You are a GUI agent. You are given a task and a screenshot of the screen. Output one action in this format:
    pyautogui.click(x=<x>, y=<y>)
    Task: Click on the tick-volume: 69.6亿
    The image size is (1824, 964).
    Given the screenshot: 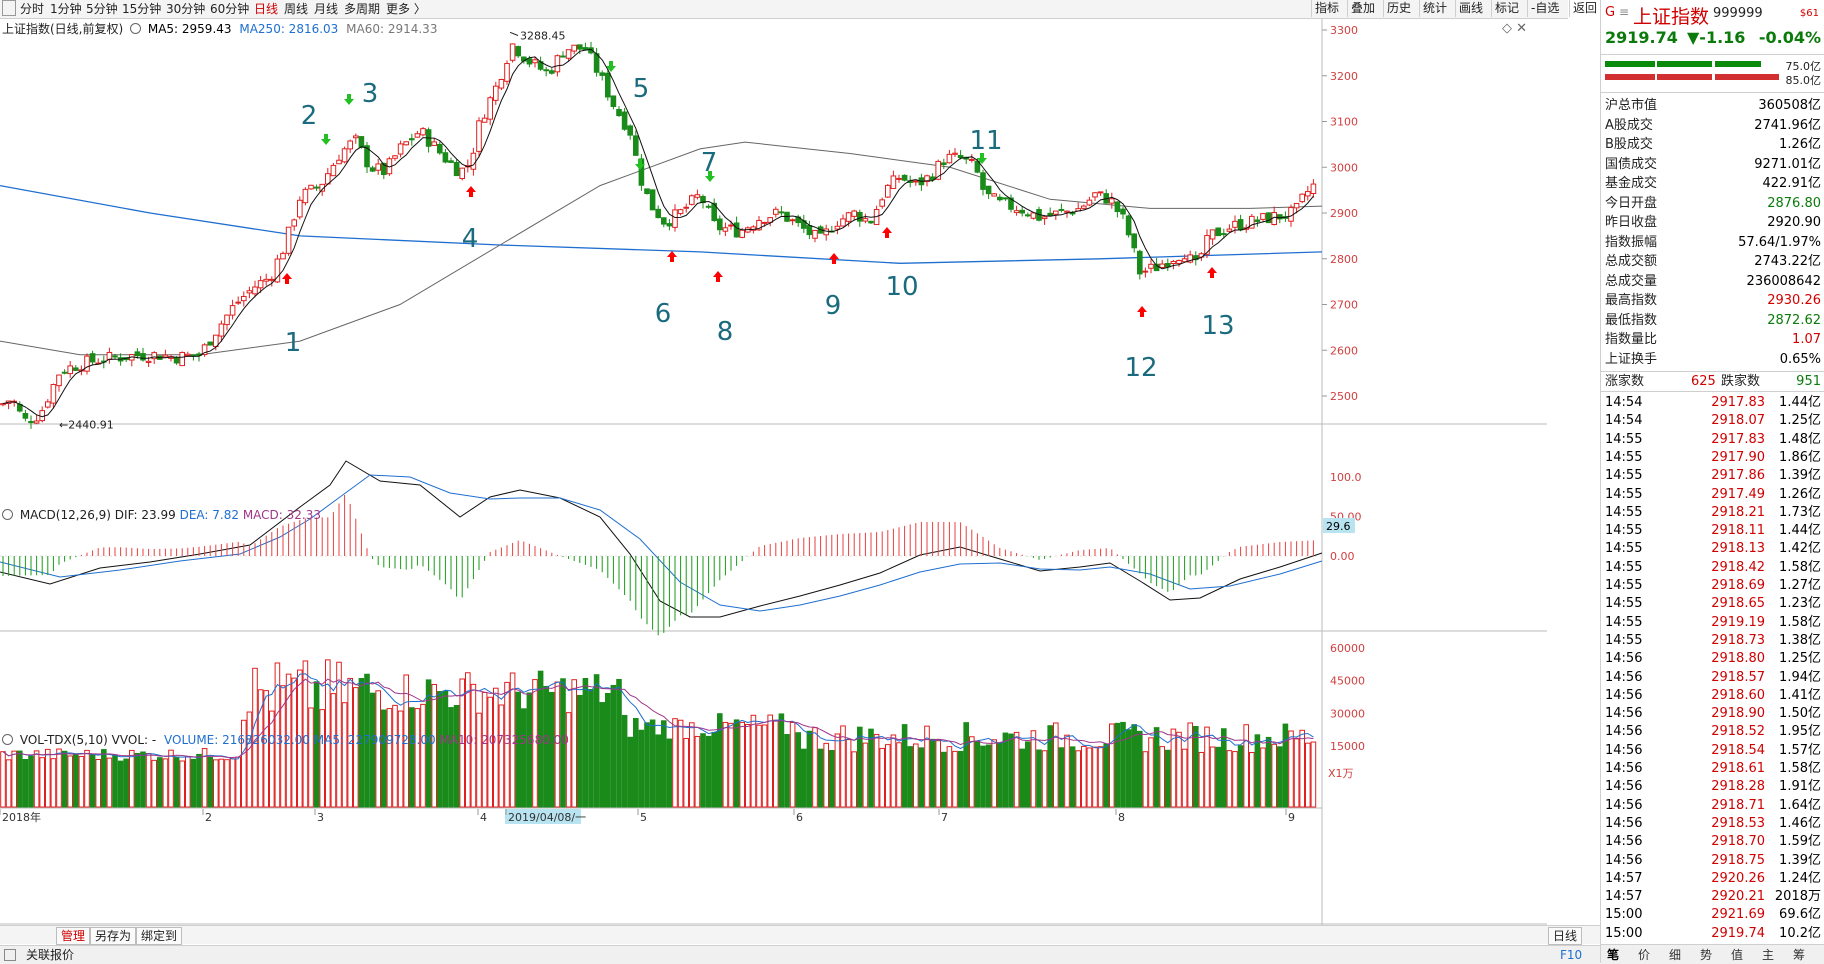 What is the action you would take?
    pyautogui.click(x=1800, y=915)
    